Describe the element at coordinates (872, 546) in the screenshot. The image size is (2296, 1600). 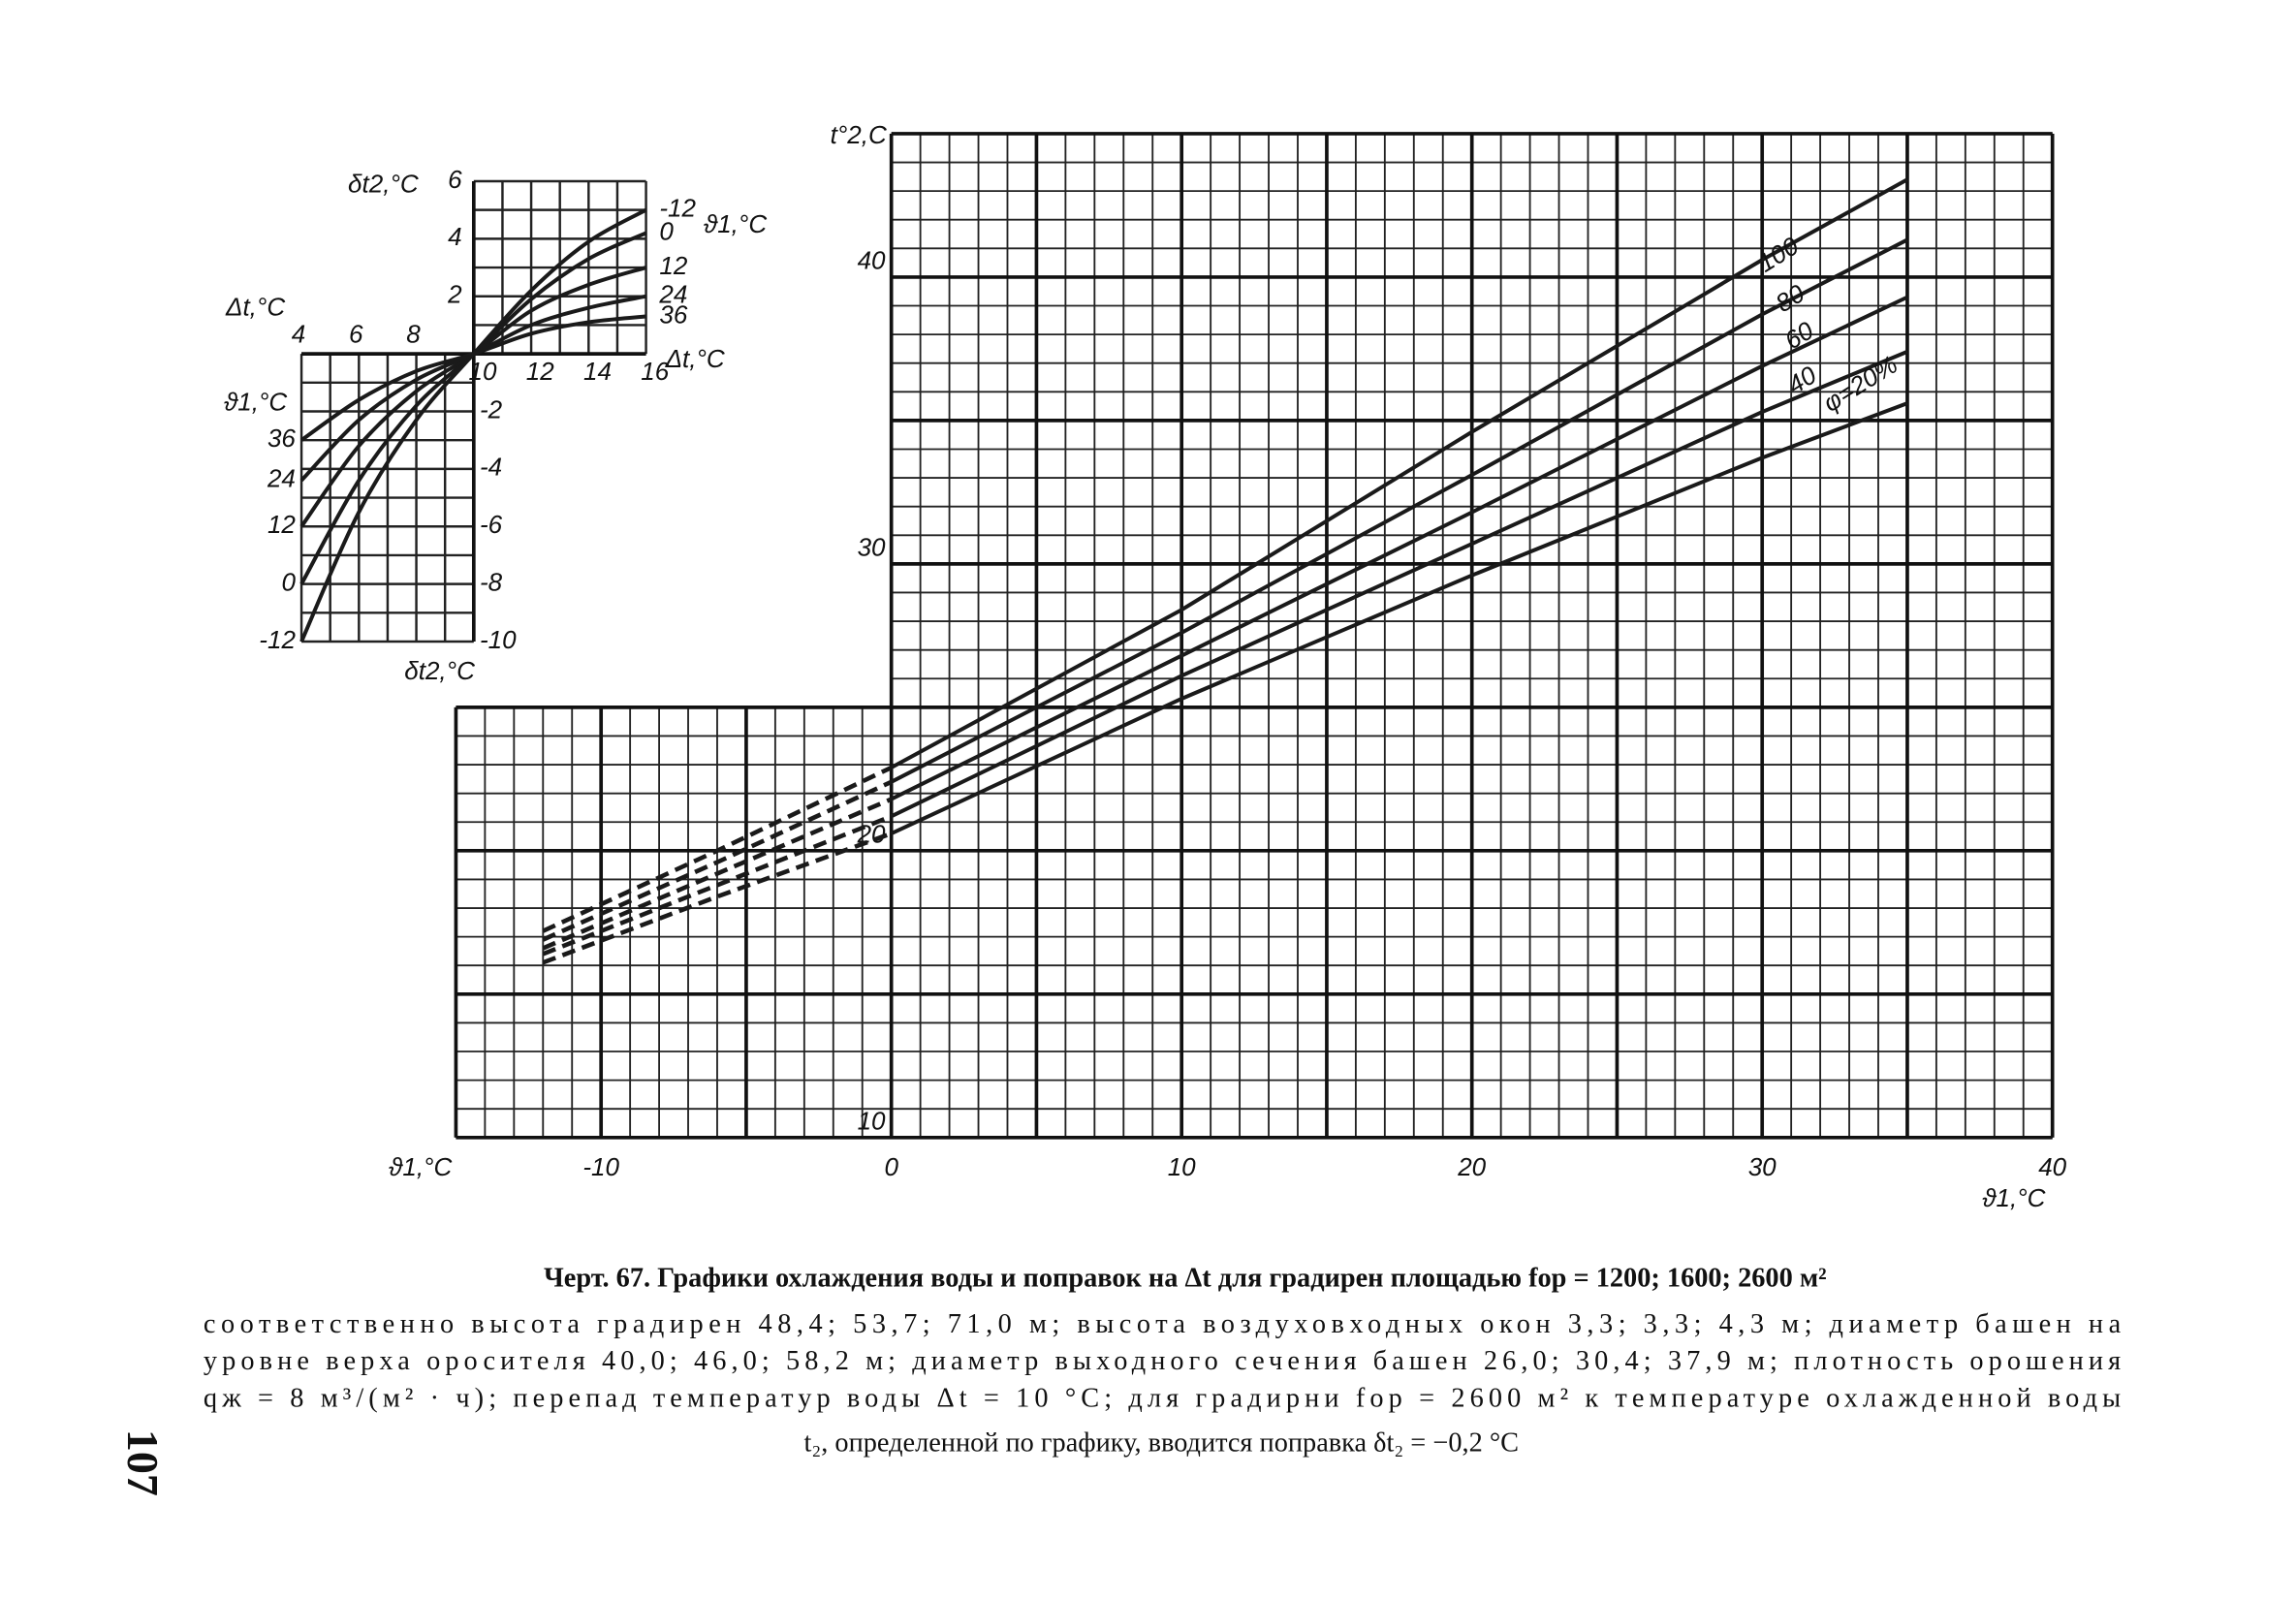
I see `y-tick-label: 30` at that location.